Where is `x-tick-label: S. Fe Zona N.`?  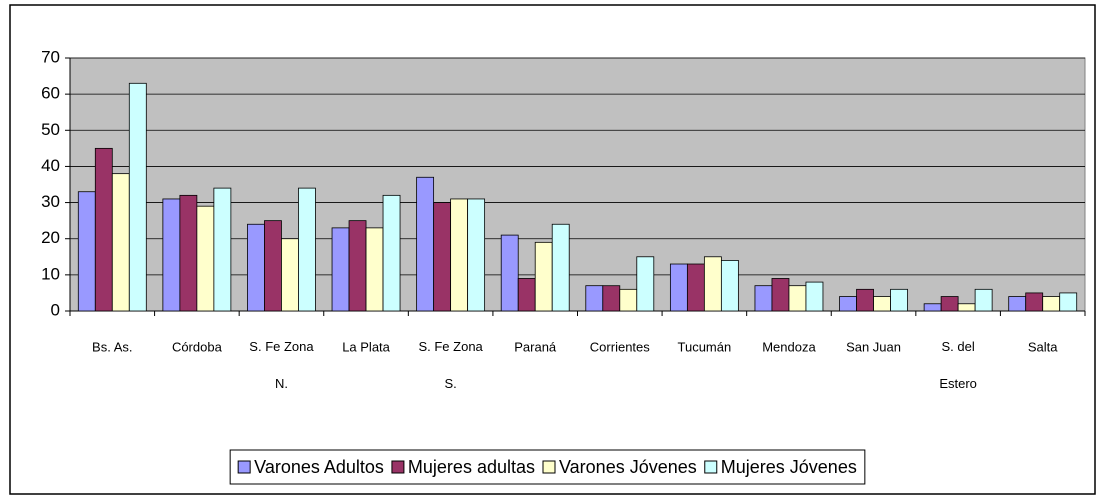
x-tick-label: S. Fe Zona N. is located at coordinates (281, 365).